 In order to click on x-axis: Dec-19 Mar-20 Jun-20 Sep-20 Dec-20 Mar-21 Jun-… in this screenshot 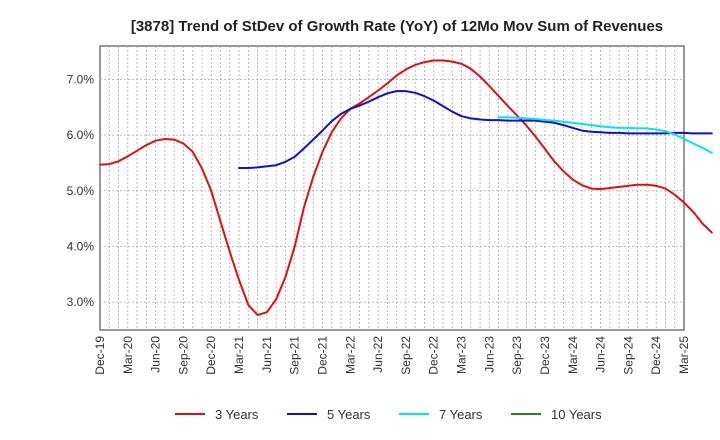, I will do `click(392, 355)`.